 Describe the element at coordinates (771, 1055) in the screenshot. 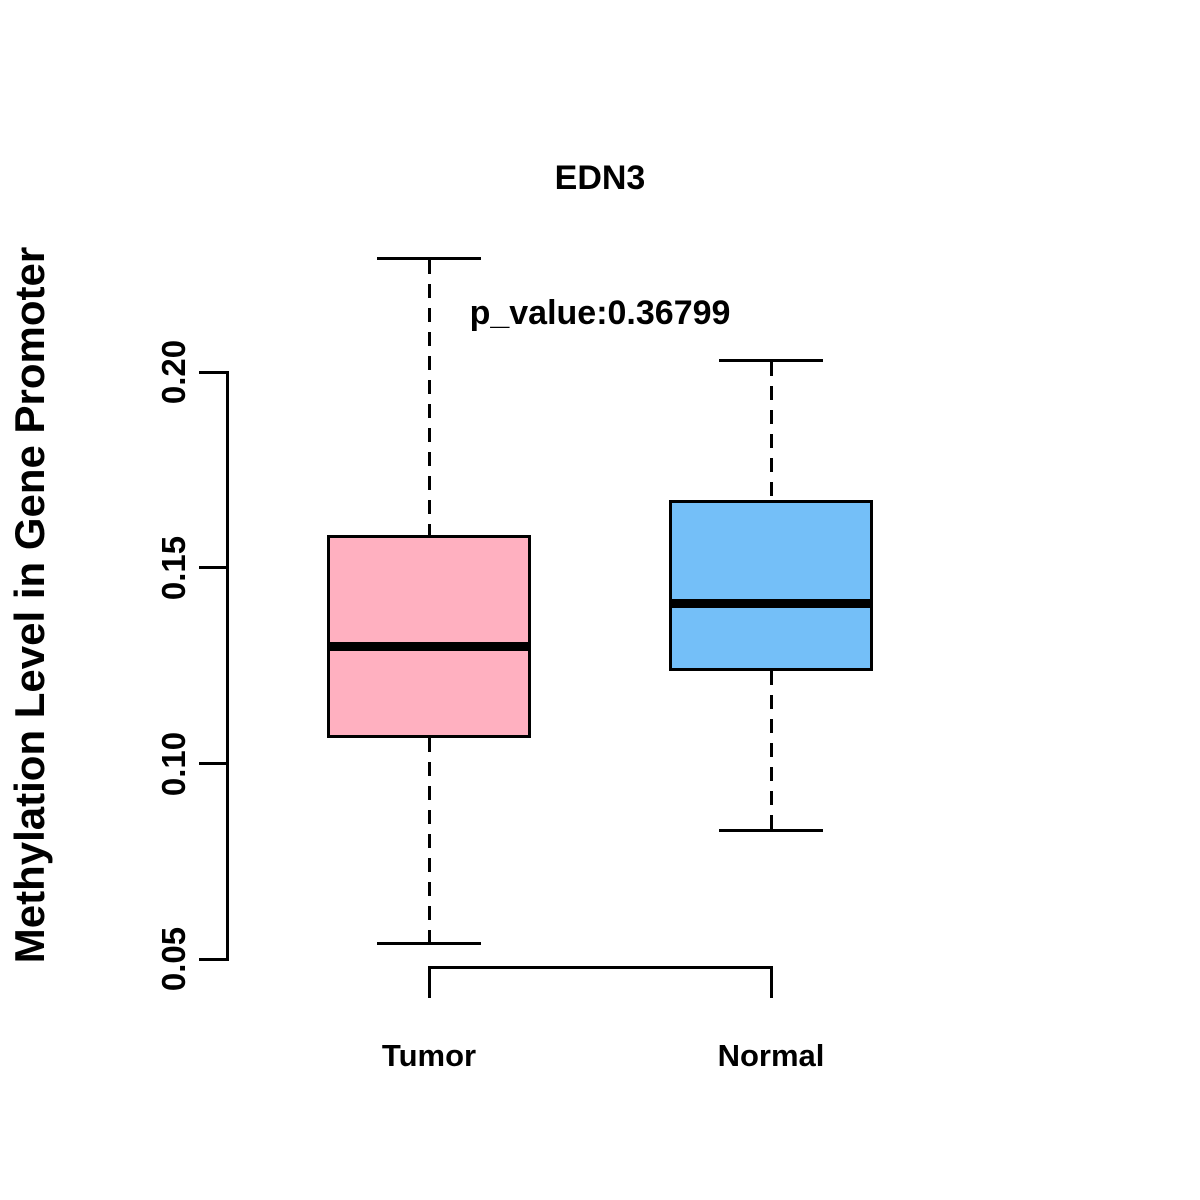

I see `x-tick-label-normal: Normal` at that location.